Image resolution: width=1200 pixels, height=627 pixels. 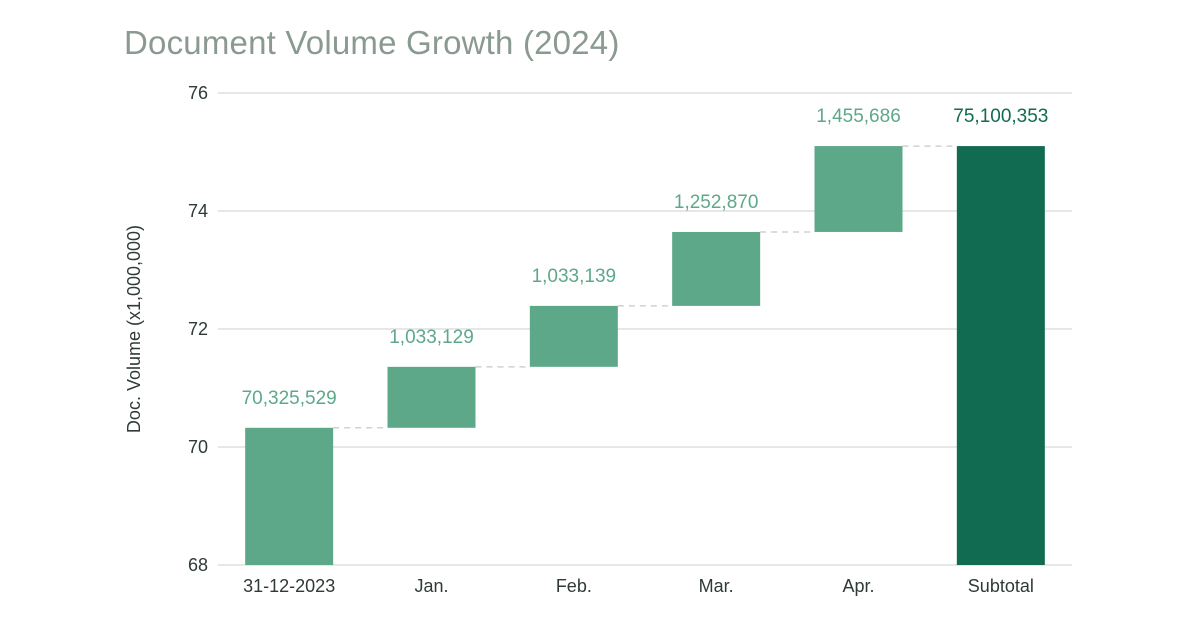 I want to click on y-tick-label: 76, so click(x=198, y=93).